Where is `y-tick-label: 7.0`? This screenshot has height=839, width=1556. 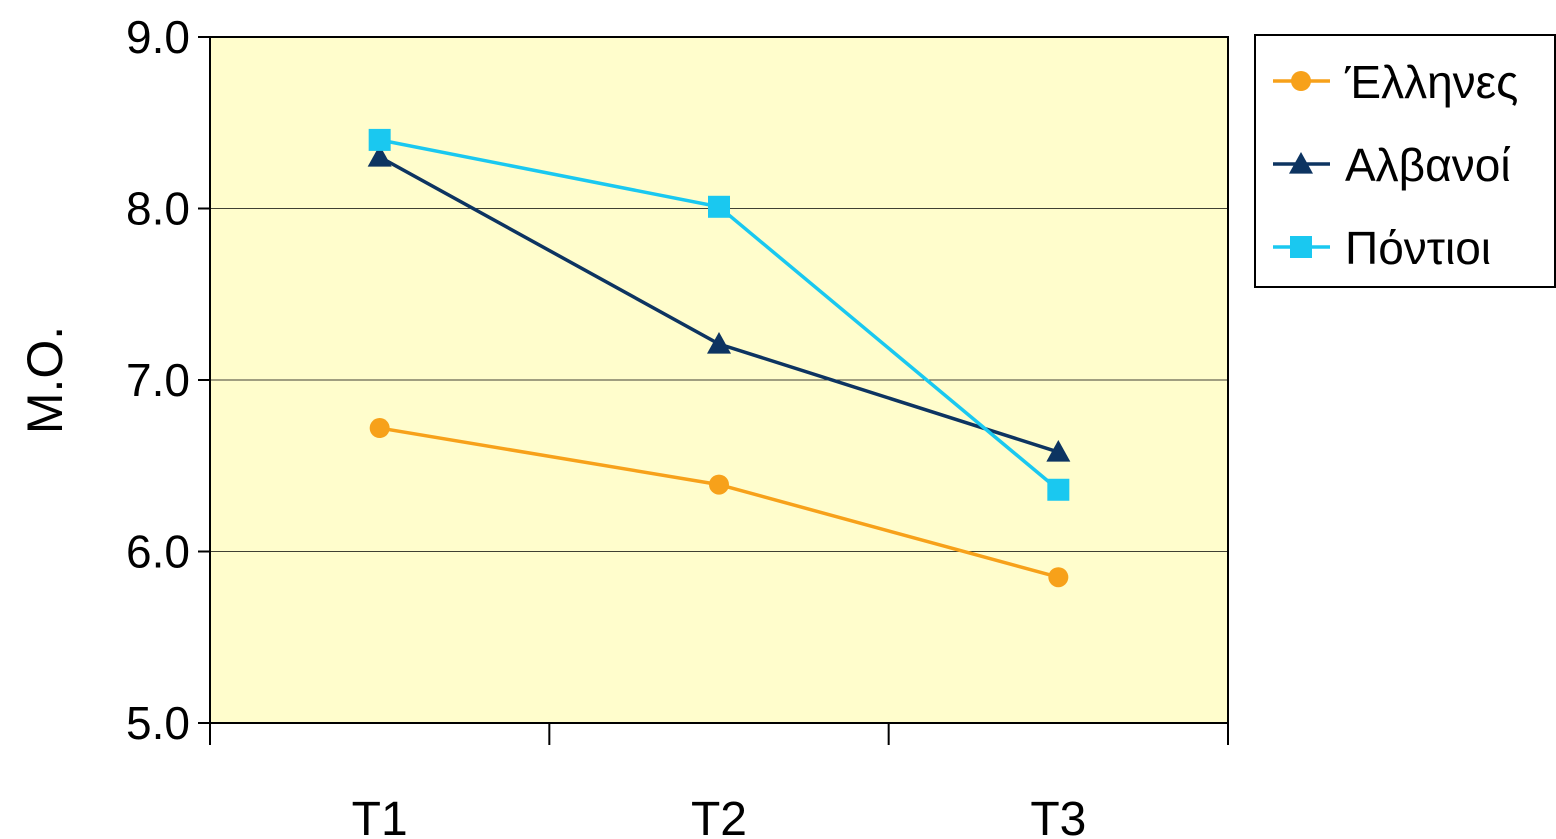 y-tick-label: 7.0 is located at coordinates (158, 380).